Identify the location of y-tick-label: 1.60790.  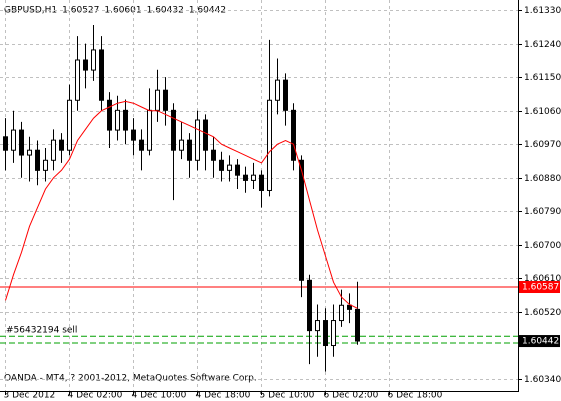
(542, 212).